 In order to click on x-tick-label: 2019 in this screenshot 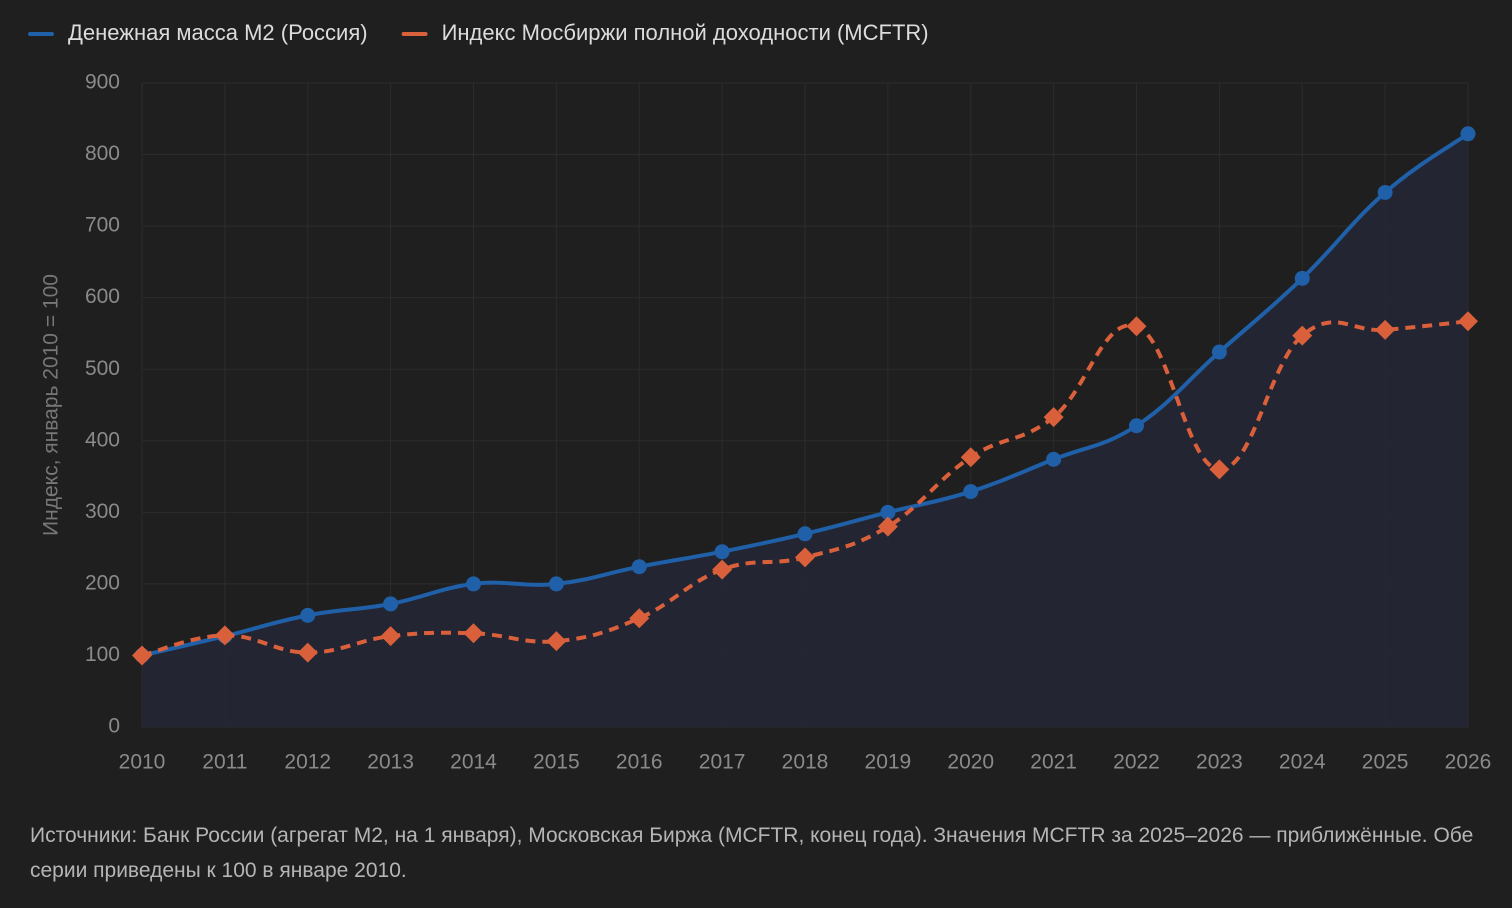, I will do `click(888, 762)`.